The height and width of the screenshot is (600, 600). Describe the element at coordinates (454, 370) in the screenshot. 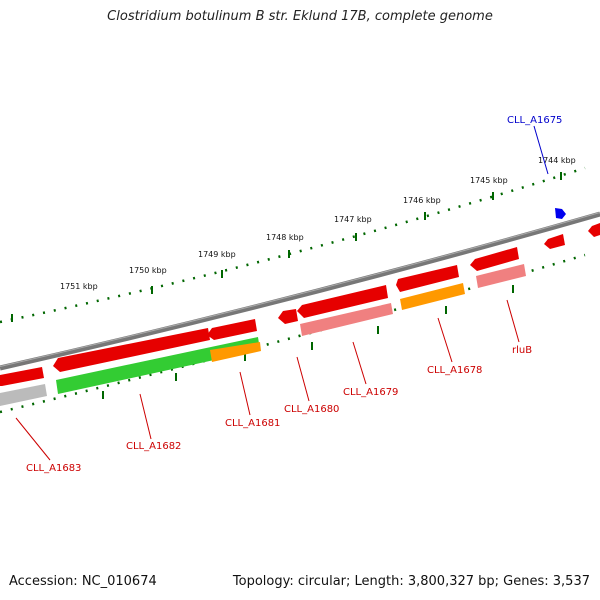

I see `gene-label: CLL_A1678` at that location.